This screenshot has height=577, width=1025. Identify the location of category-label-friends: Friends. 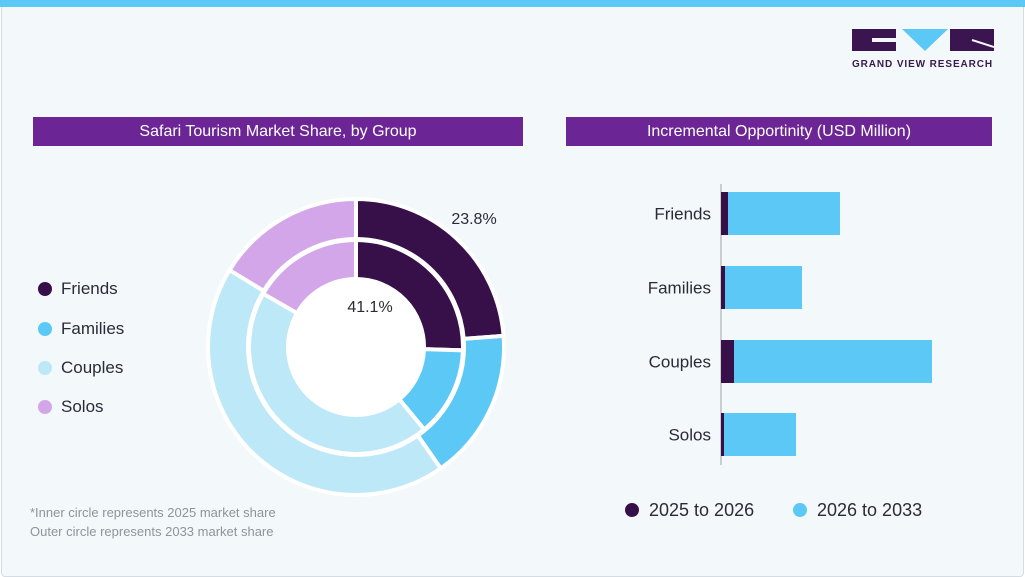
(682, 214).